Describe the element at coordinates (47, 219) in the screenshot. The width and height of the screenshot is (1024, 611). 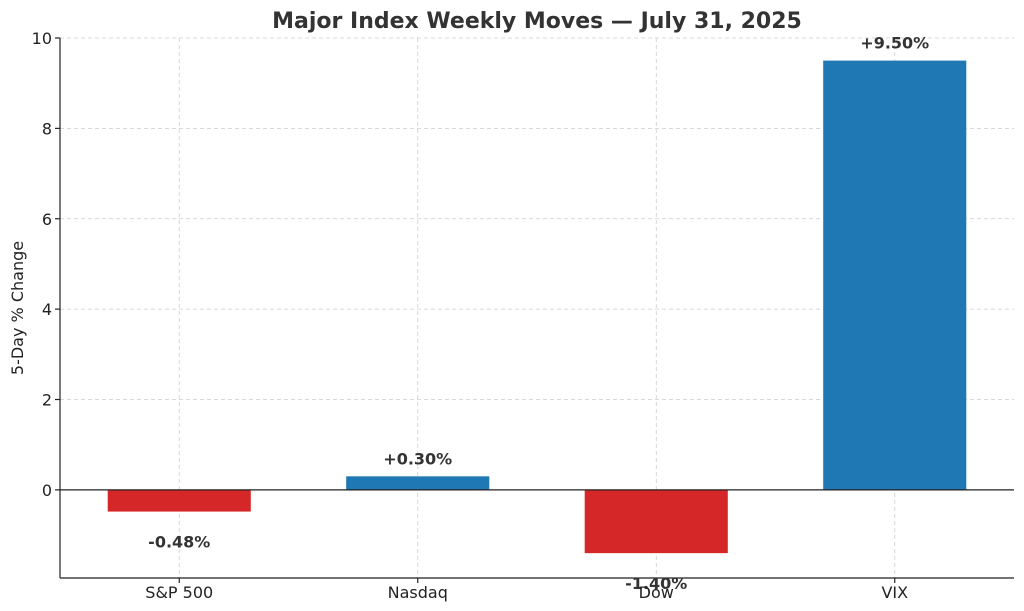
I see `y-tick-label: 6` at that location.